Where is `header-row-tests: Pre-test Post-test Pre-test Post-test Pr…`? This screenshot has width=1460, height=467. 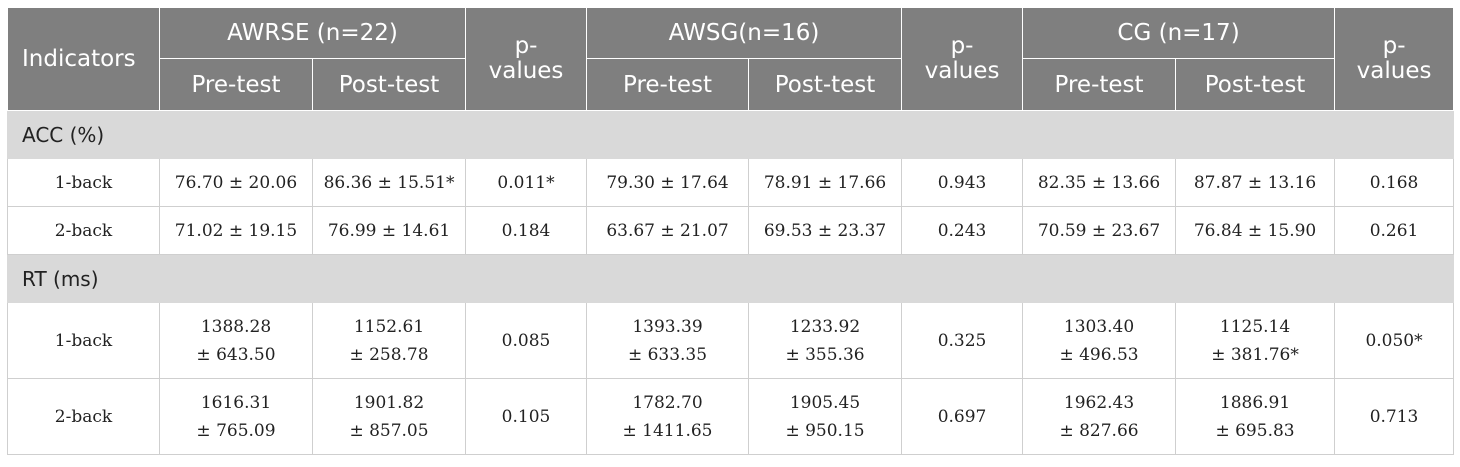 header-row-tests: Pre-test Post-test Pre-test Post-test Pr… is located at coordinates (731, 84).